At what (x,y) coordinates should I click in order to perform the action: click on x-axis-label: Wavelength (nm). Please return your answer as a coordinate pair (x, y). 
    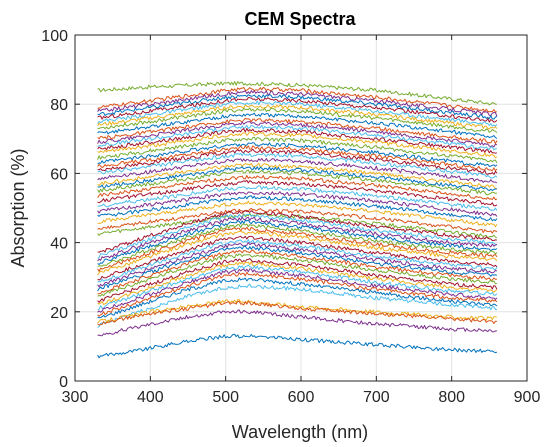
    Looking at the image, I should click on (300, 432).